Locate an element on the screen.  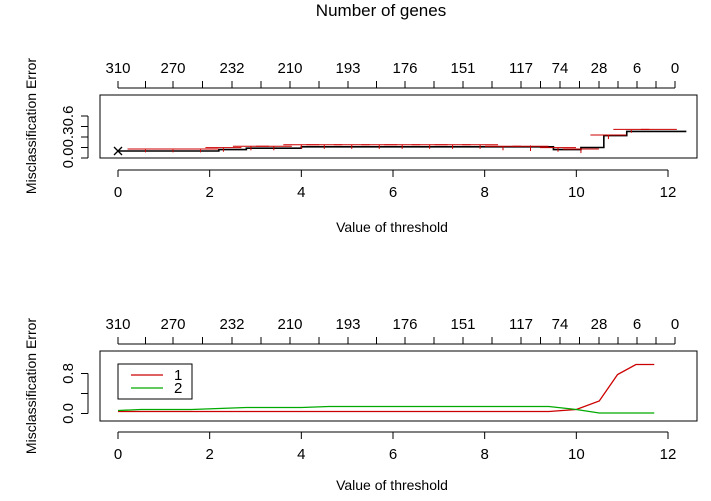
selected-threshold-marker is located at coordinates (118, 151).